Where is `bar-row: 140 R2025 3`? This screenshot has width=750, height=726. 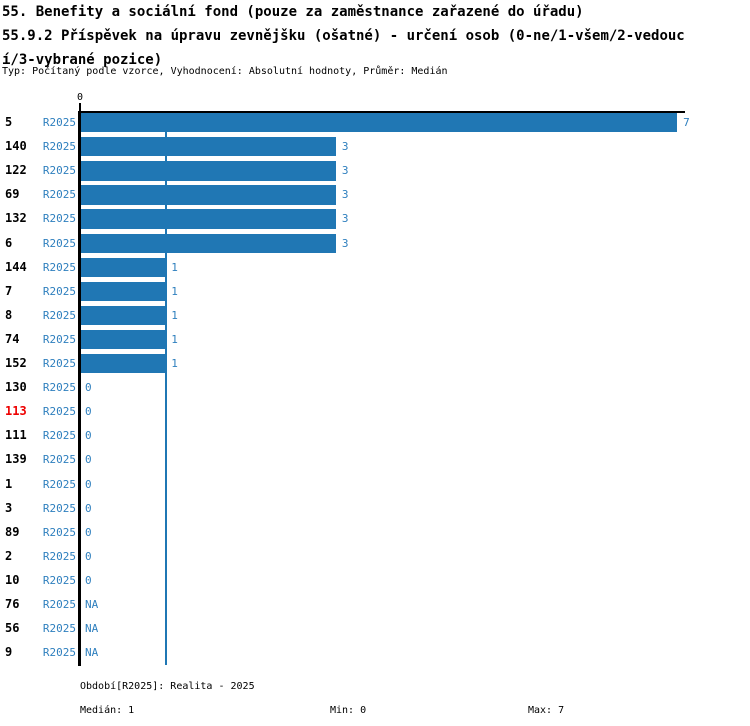
bar-row: 140 R2025 3 is located at coordinates (375, 149).